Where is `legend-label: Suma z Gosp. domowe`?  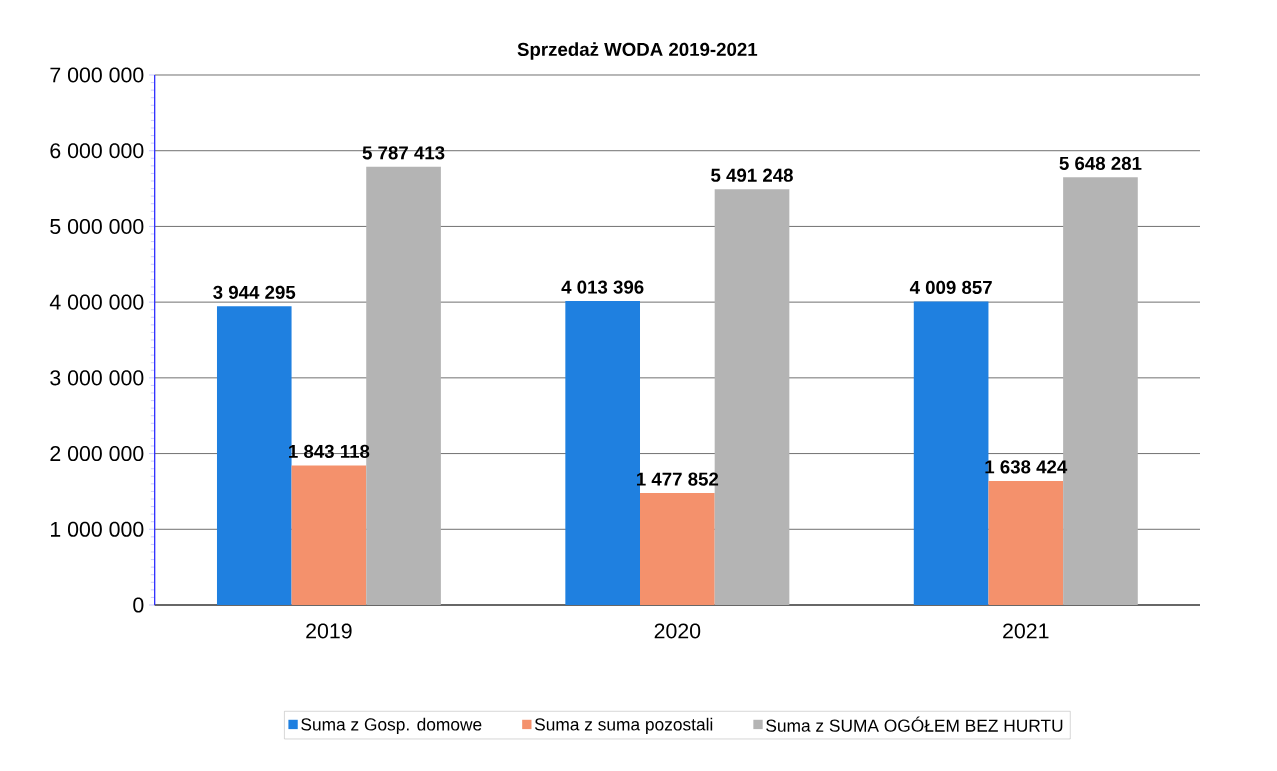 legend-label: Suma z Gosp. domowe is located at coordinates (391, 725).